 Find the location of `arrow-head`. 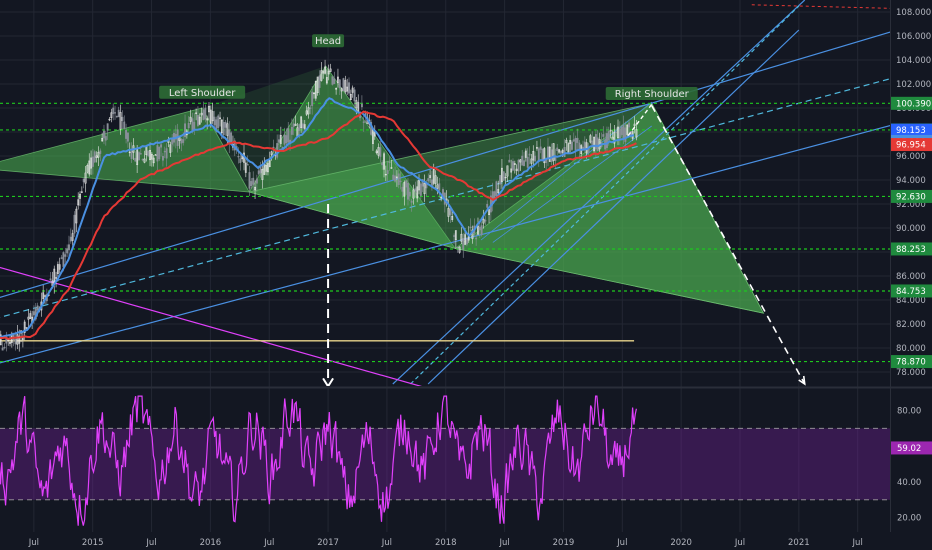

arrow-head is located at coordinates (802, 380).